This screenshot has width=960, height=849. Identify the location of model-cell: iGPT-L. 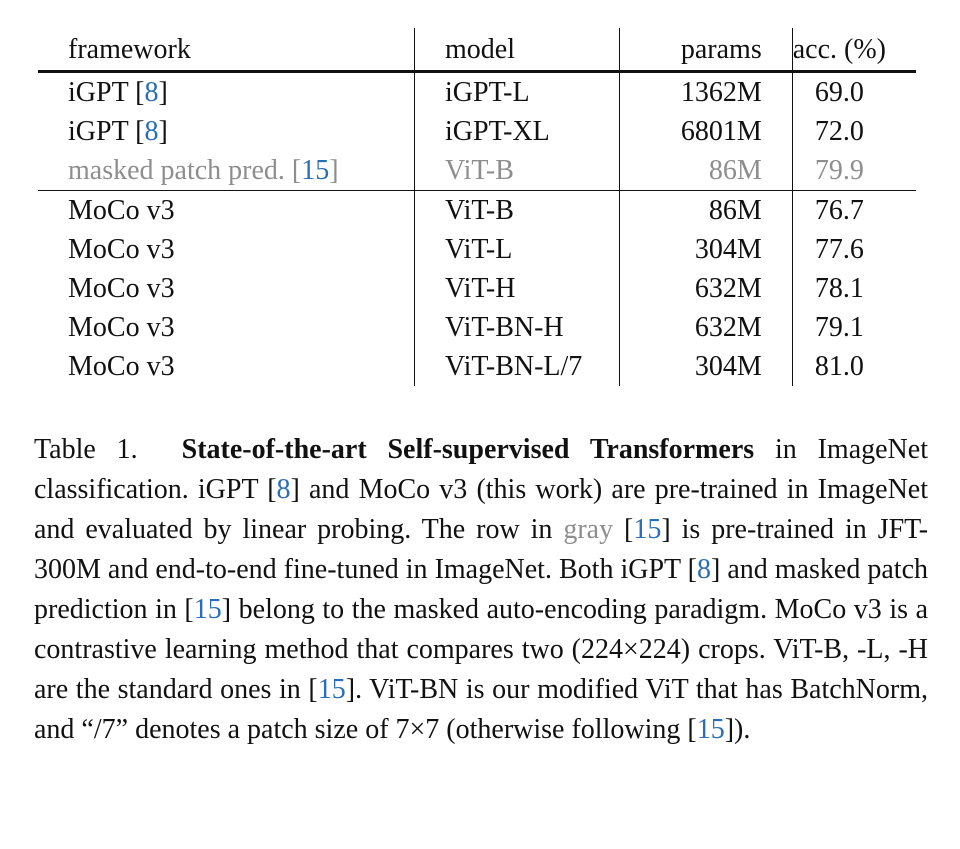
(517, 91).